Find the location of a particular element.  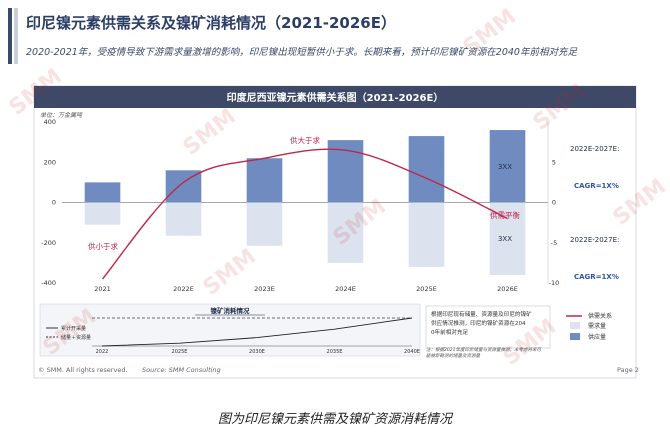

x-tick-label: 2026E is located at coordinates (507, 289).